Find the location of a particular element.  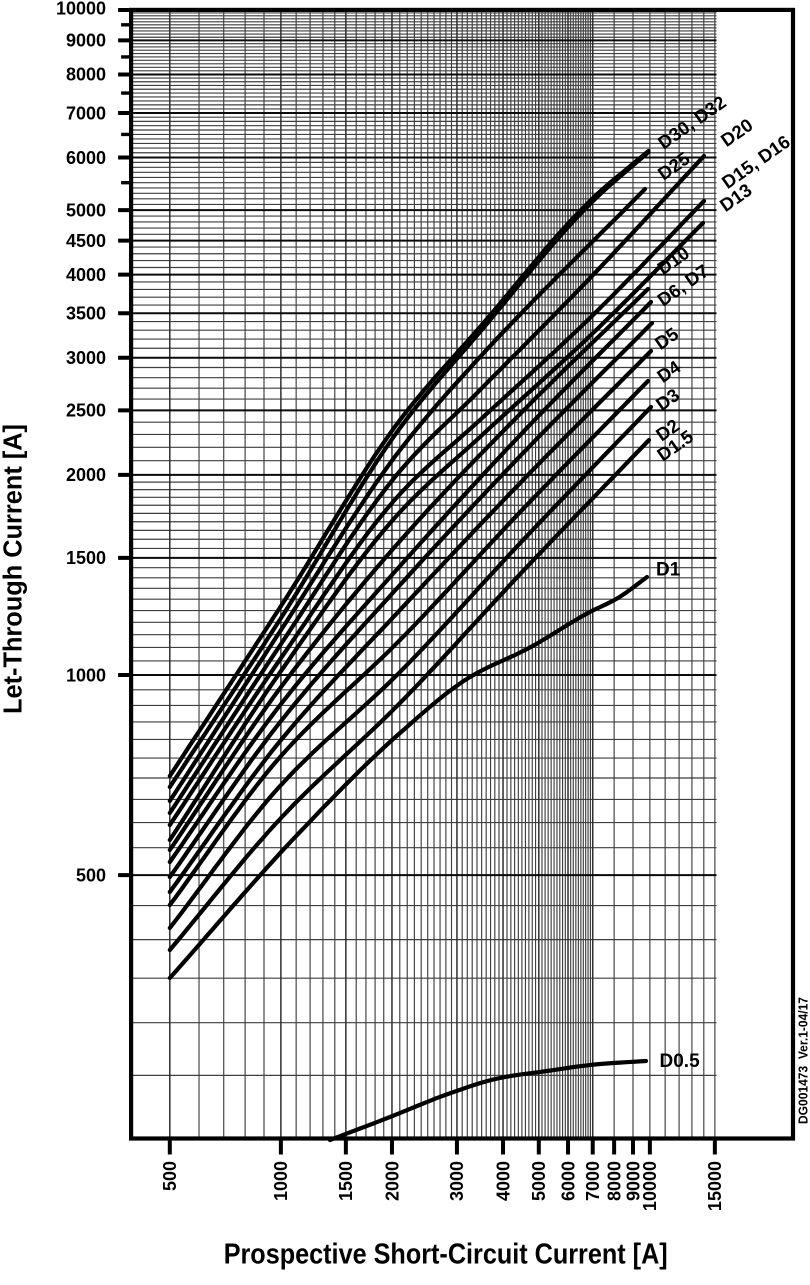

svg-text: 9000 is located at coordinates (86, 41).